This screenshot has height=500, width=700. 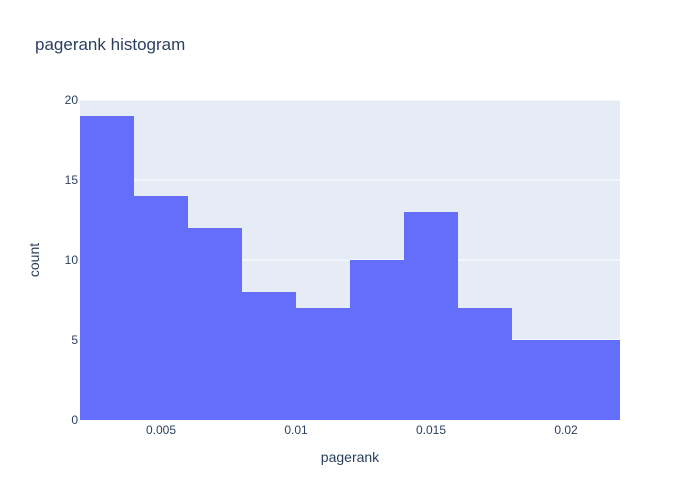 I want to click on x-tick-label: 0.02, so click(x=566, y=430).